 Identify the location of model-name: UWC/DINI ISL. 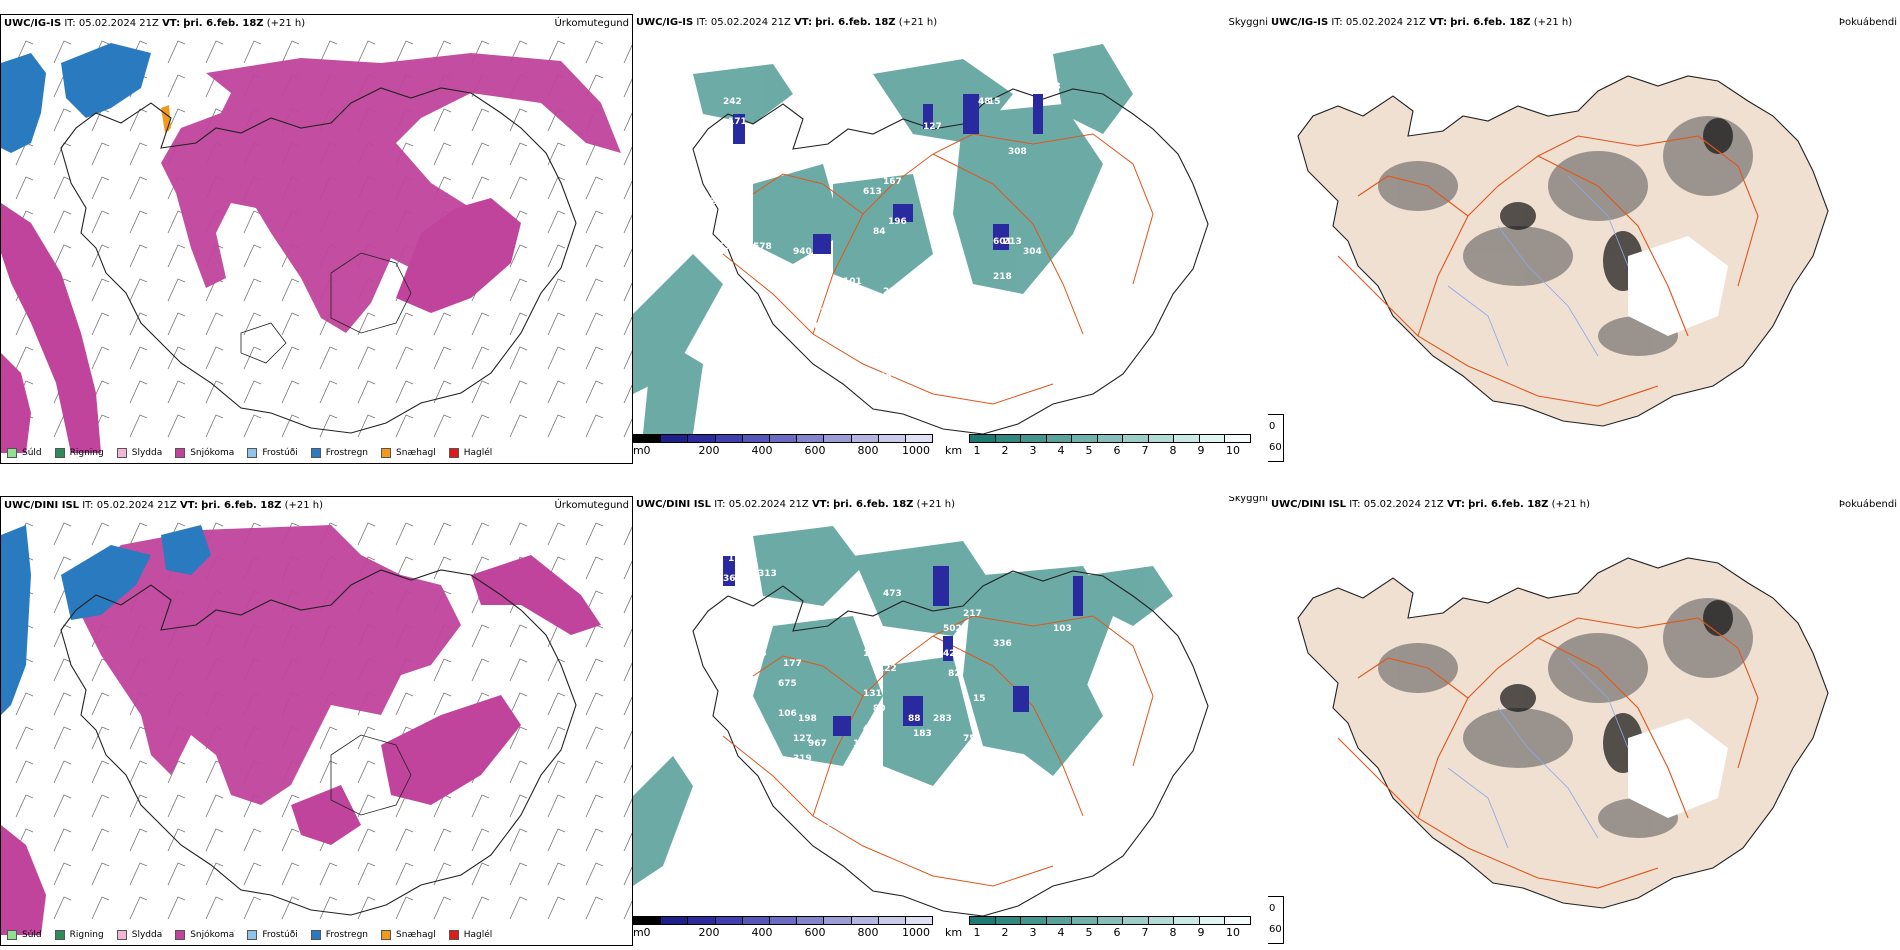
(674, 504).